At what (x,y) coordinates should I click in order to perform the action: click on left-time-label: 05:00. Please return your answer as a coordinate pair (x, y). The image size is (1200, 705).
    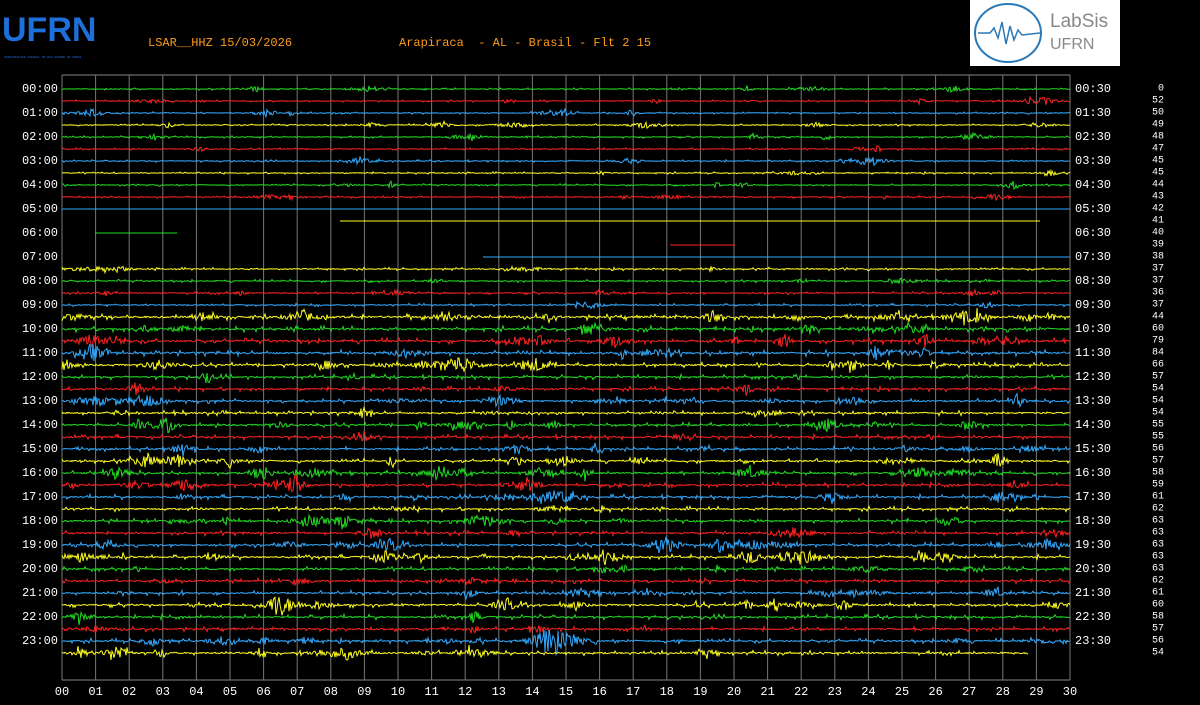
    Looking at the image, I should click on (40, 209).